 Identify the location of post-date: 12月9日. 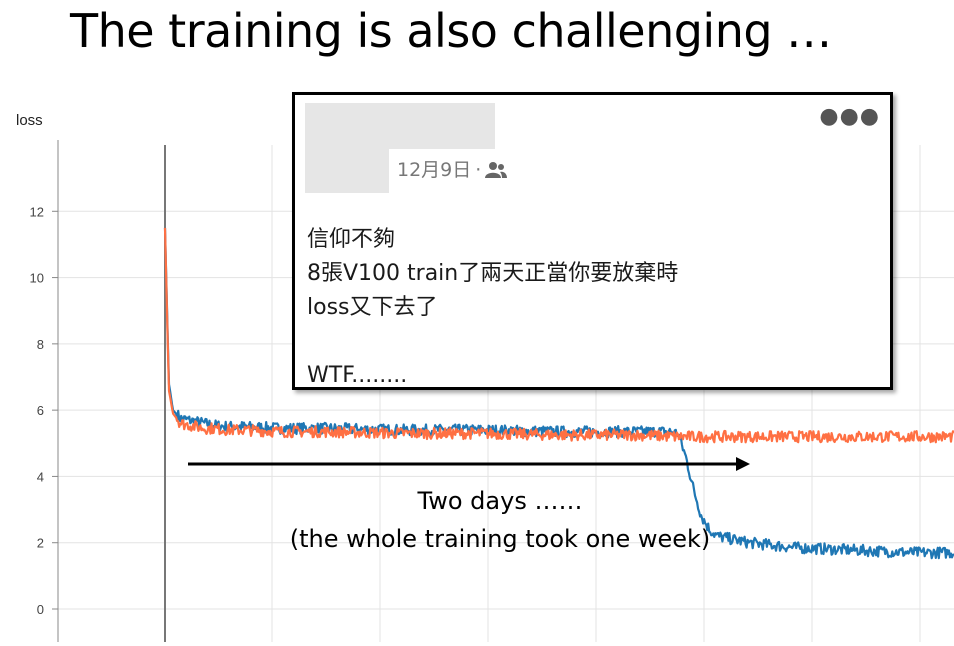
(434, 170).